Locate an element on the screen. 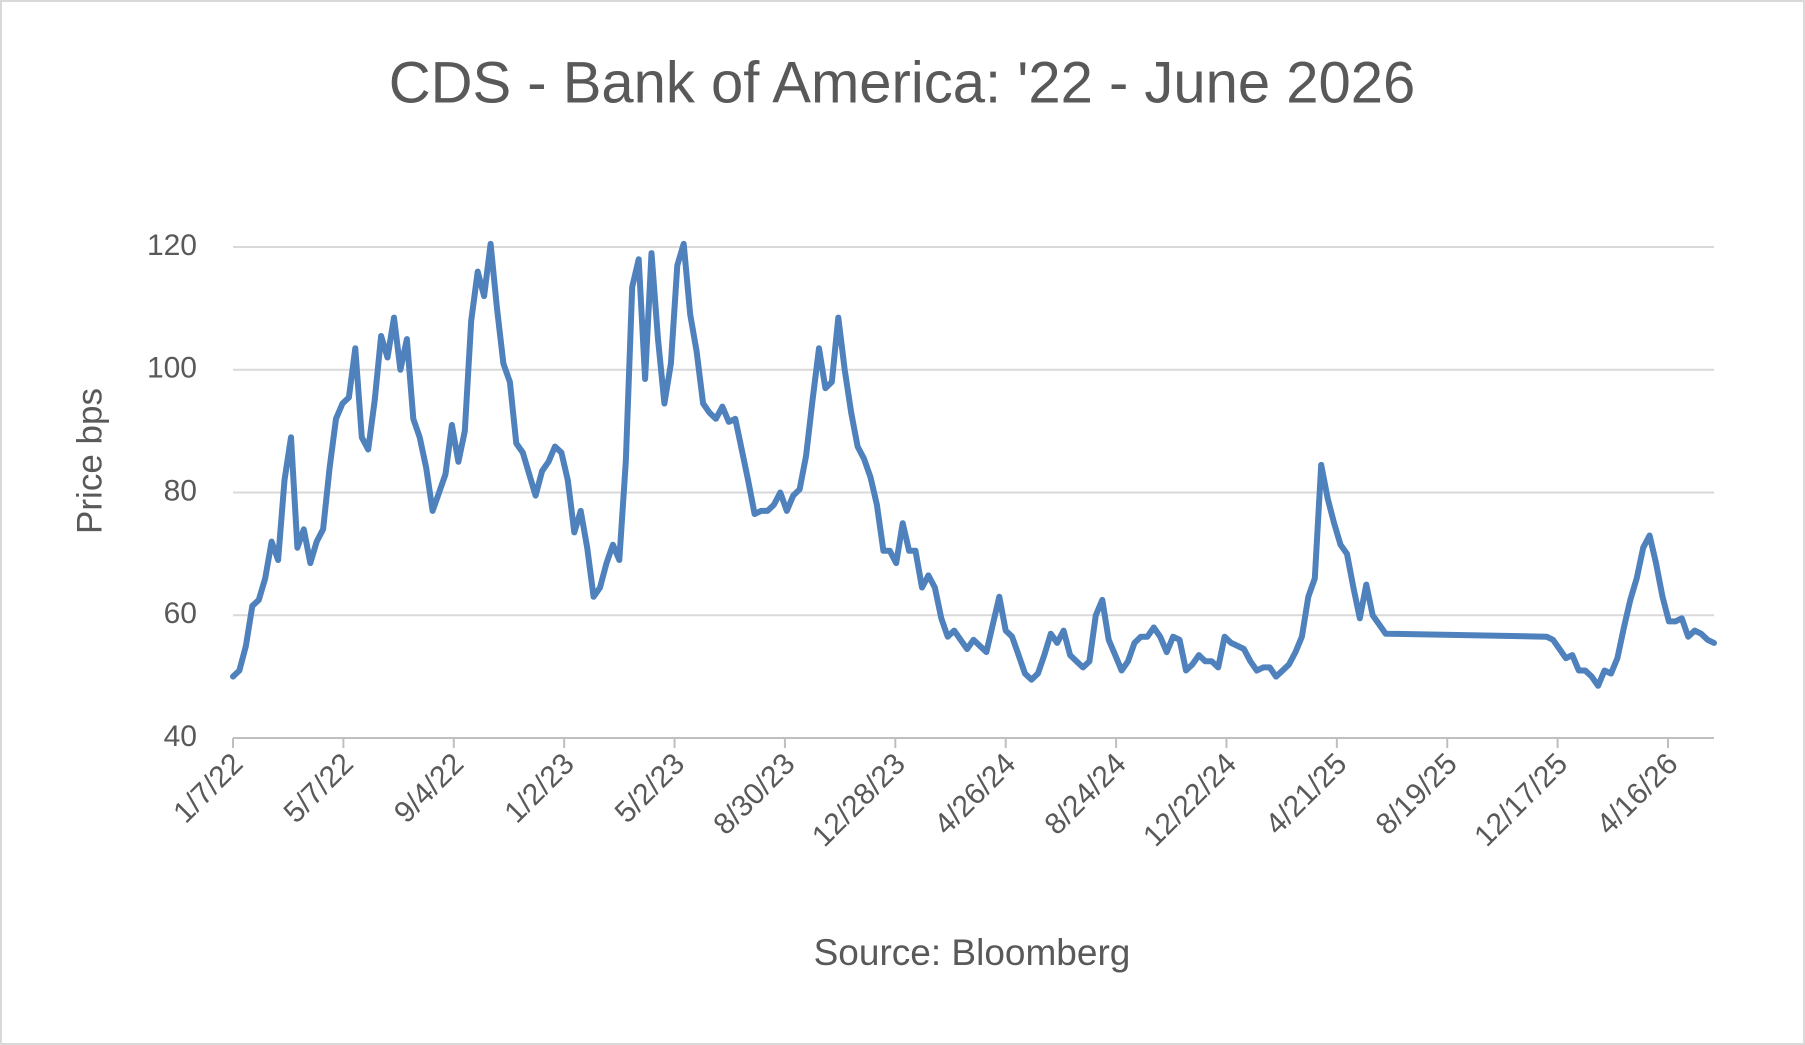  x-axis-label: Source: Bloomberg is located at coordinates (972, 952).